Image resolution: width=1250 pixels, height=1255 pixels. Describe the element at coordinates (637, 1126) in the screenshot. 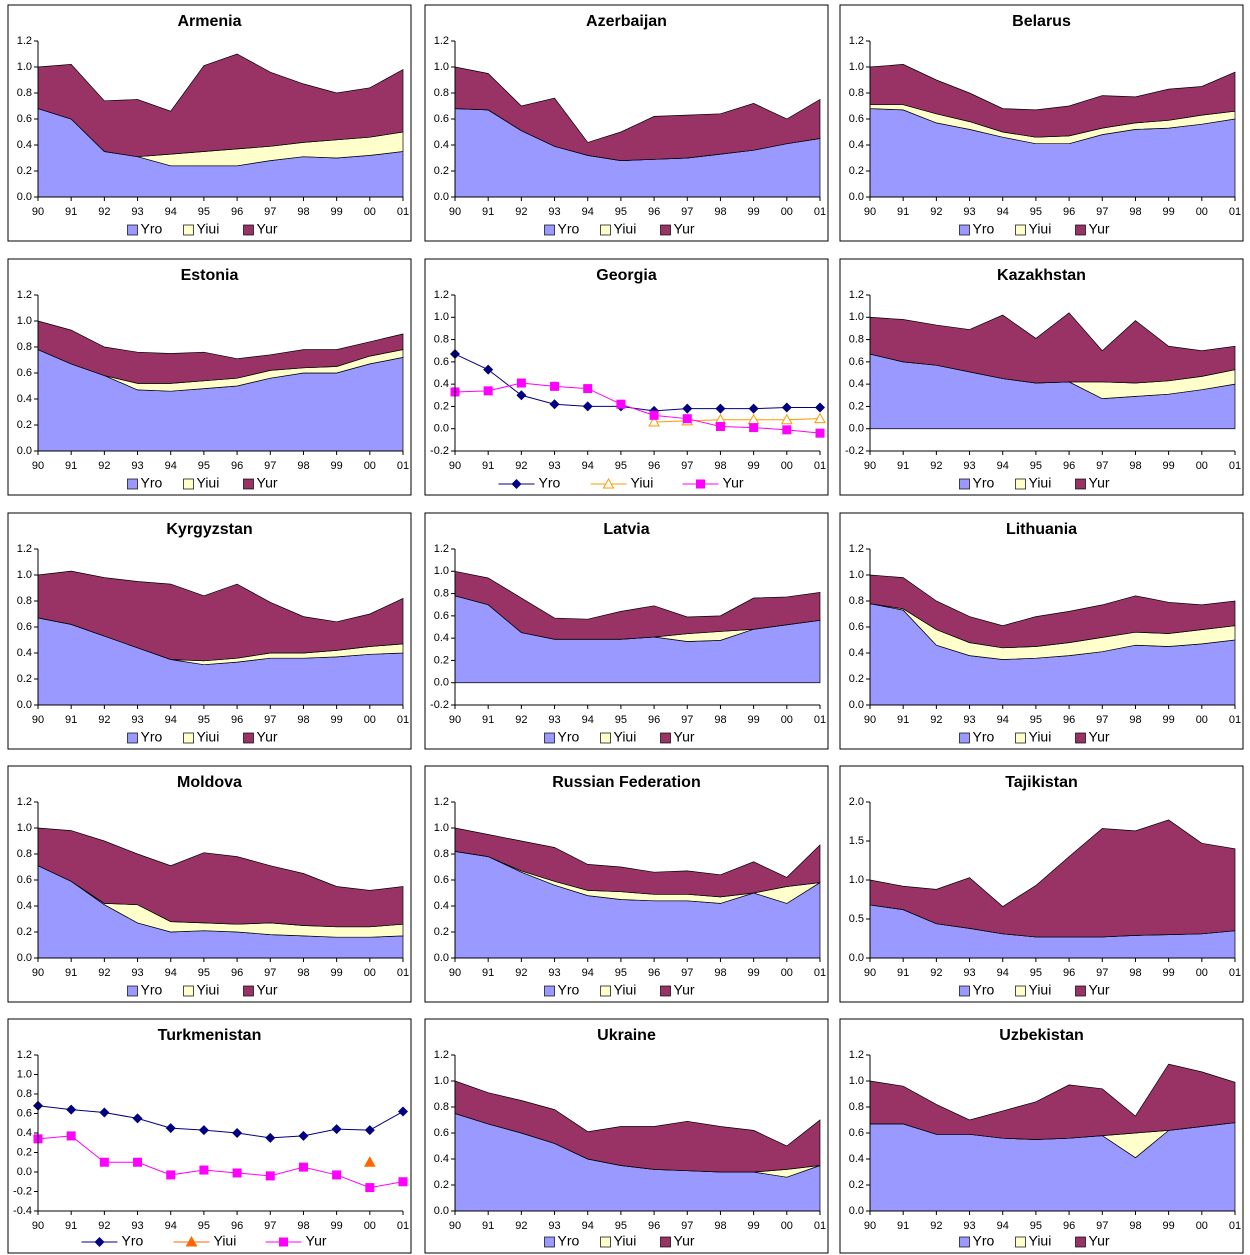

I see `area` at that location.